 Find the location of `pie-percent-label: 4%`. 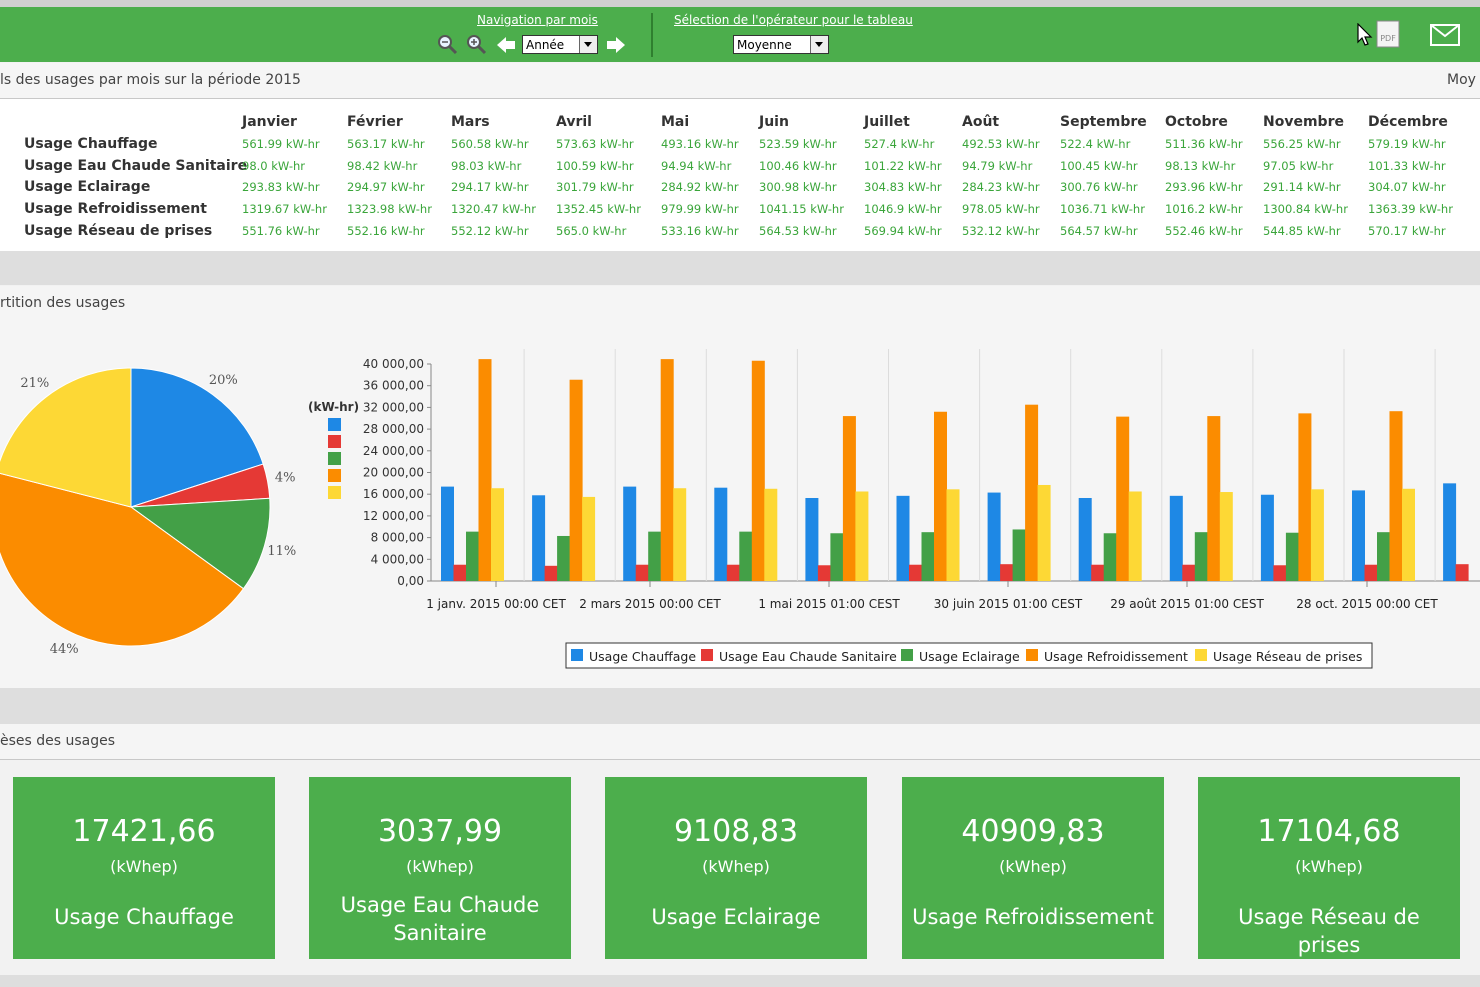

pie-percent-label: 4% is located at coordinates (285, 478).